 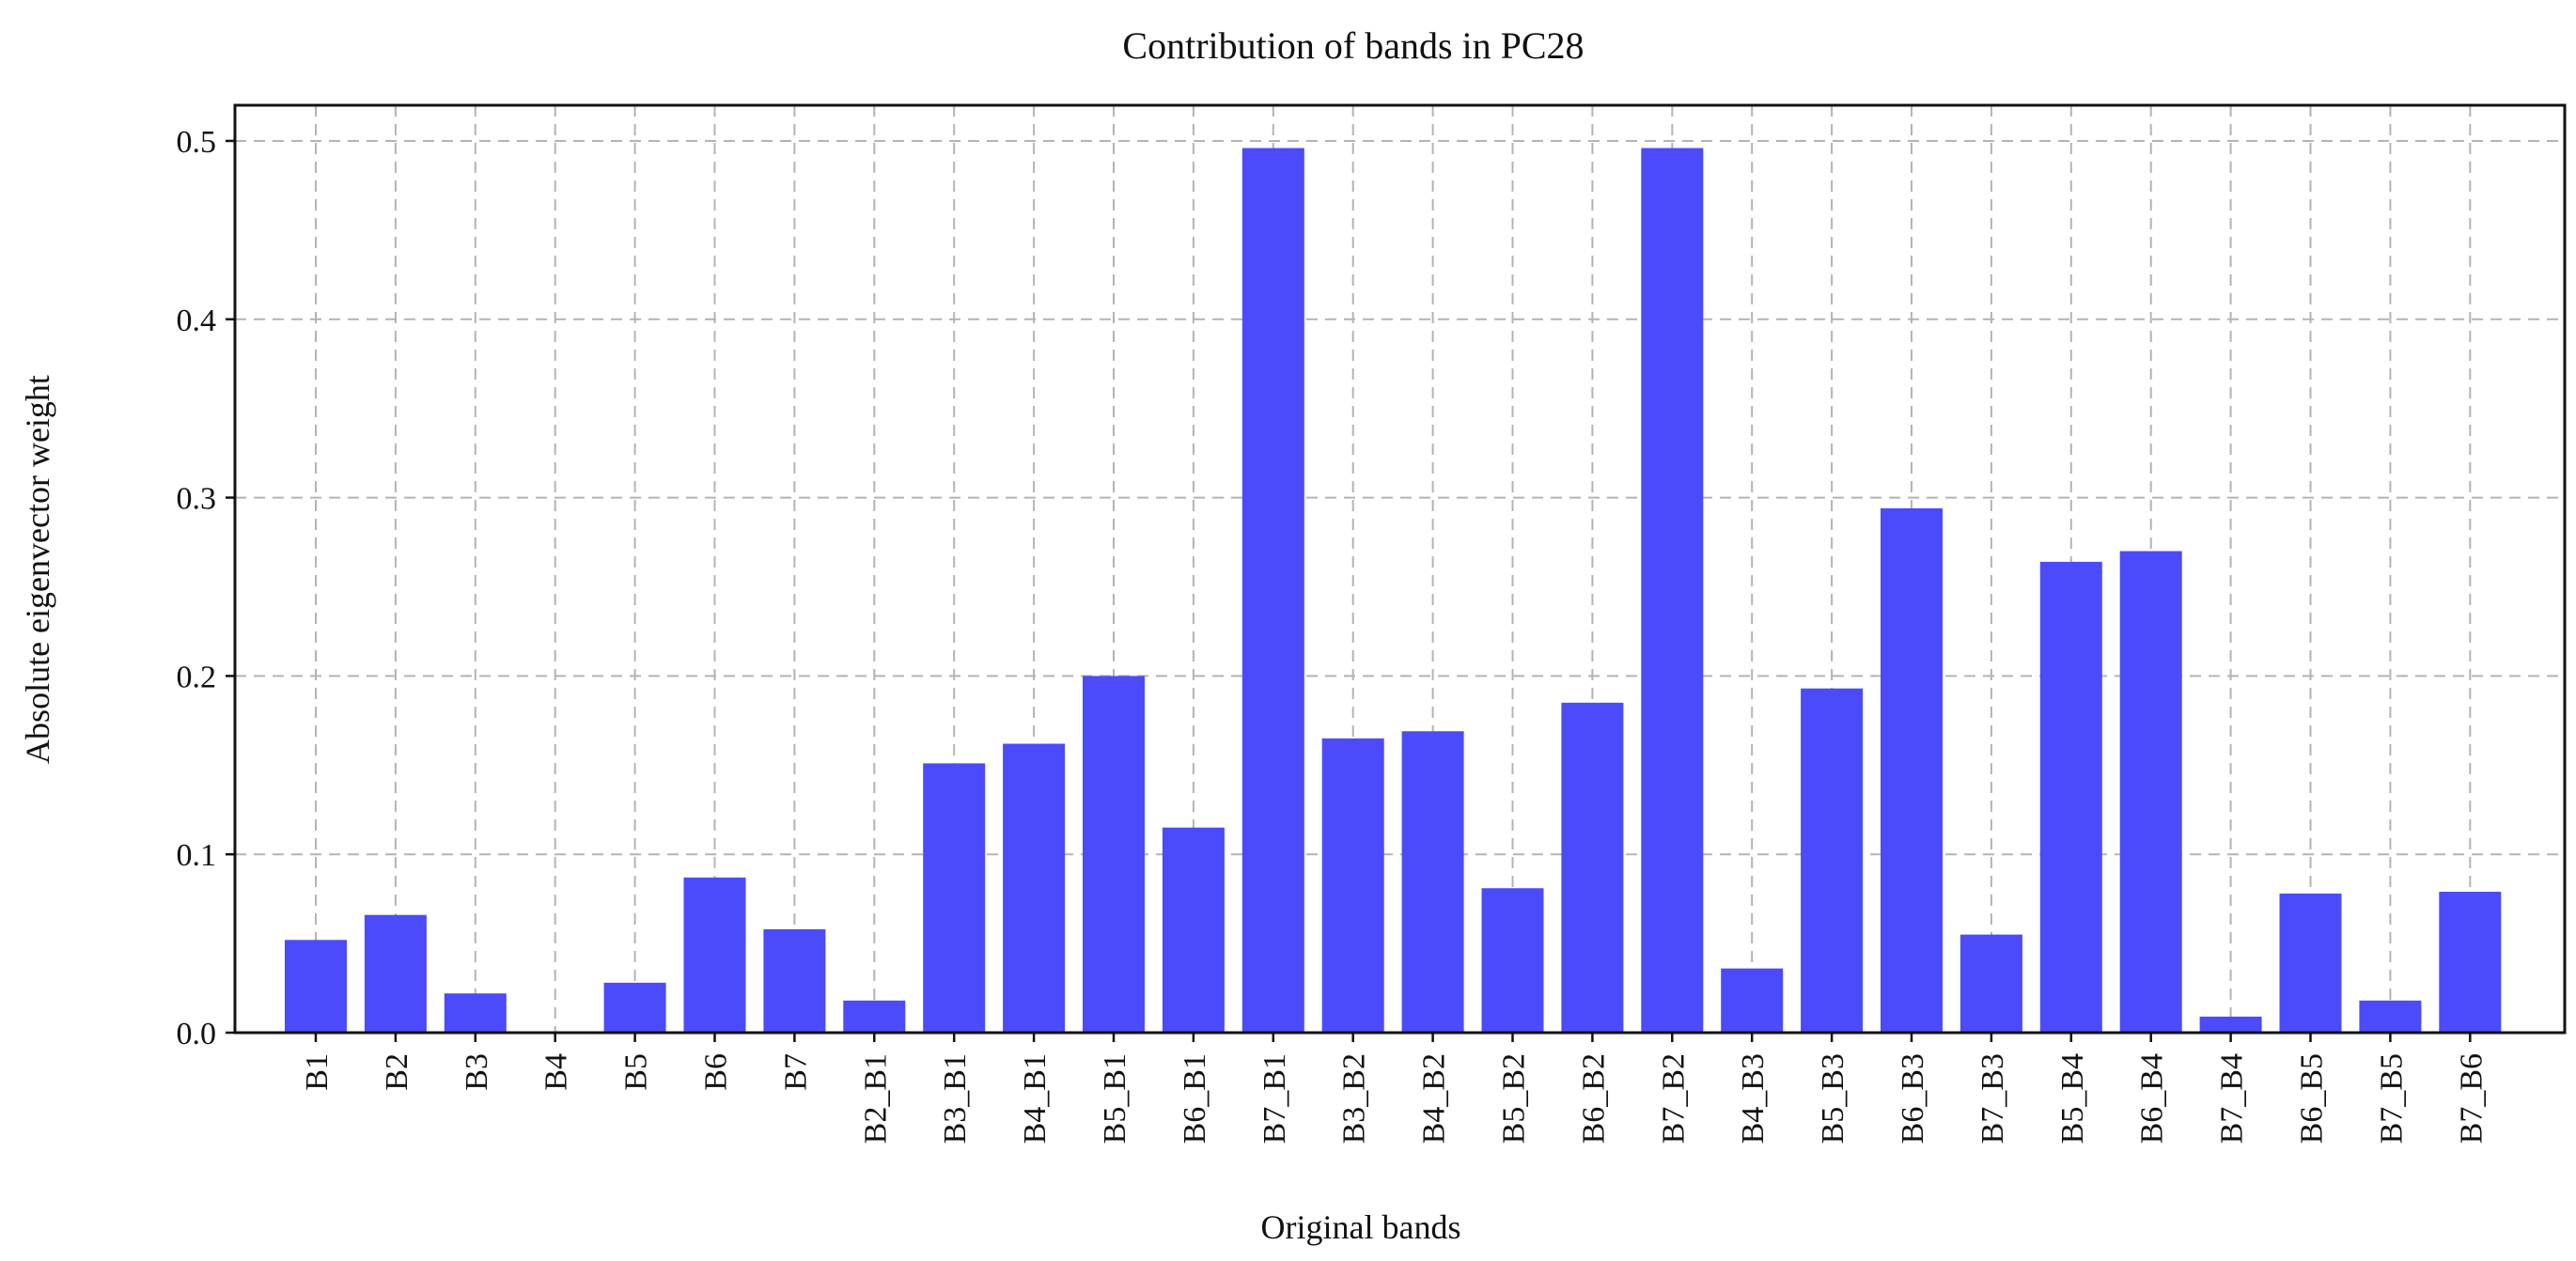 What do you see at coordinates (2232, 1098) in the screenshot?
I see `x-tick-label: B7_B4` at bounding box center [2232, 1098].